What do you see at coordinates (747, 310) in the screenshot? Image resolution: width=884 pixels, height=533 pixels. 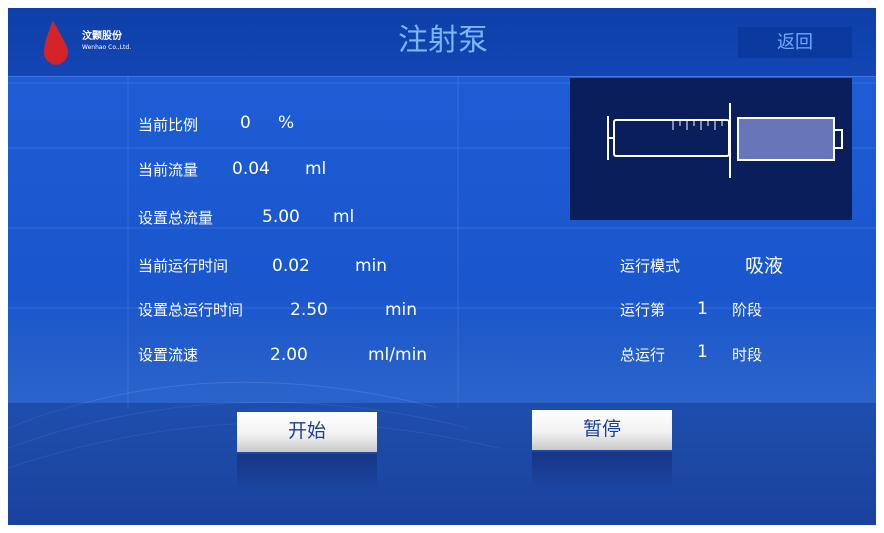 I see `stage-unit: 阶段` at bounding box center [747, 310].